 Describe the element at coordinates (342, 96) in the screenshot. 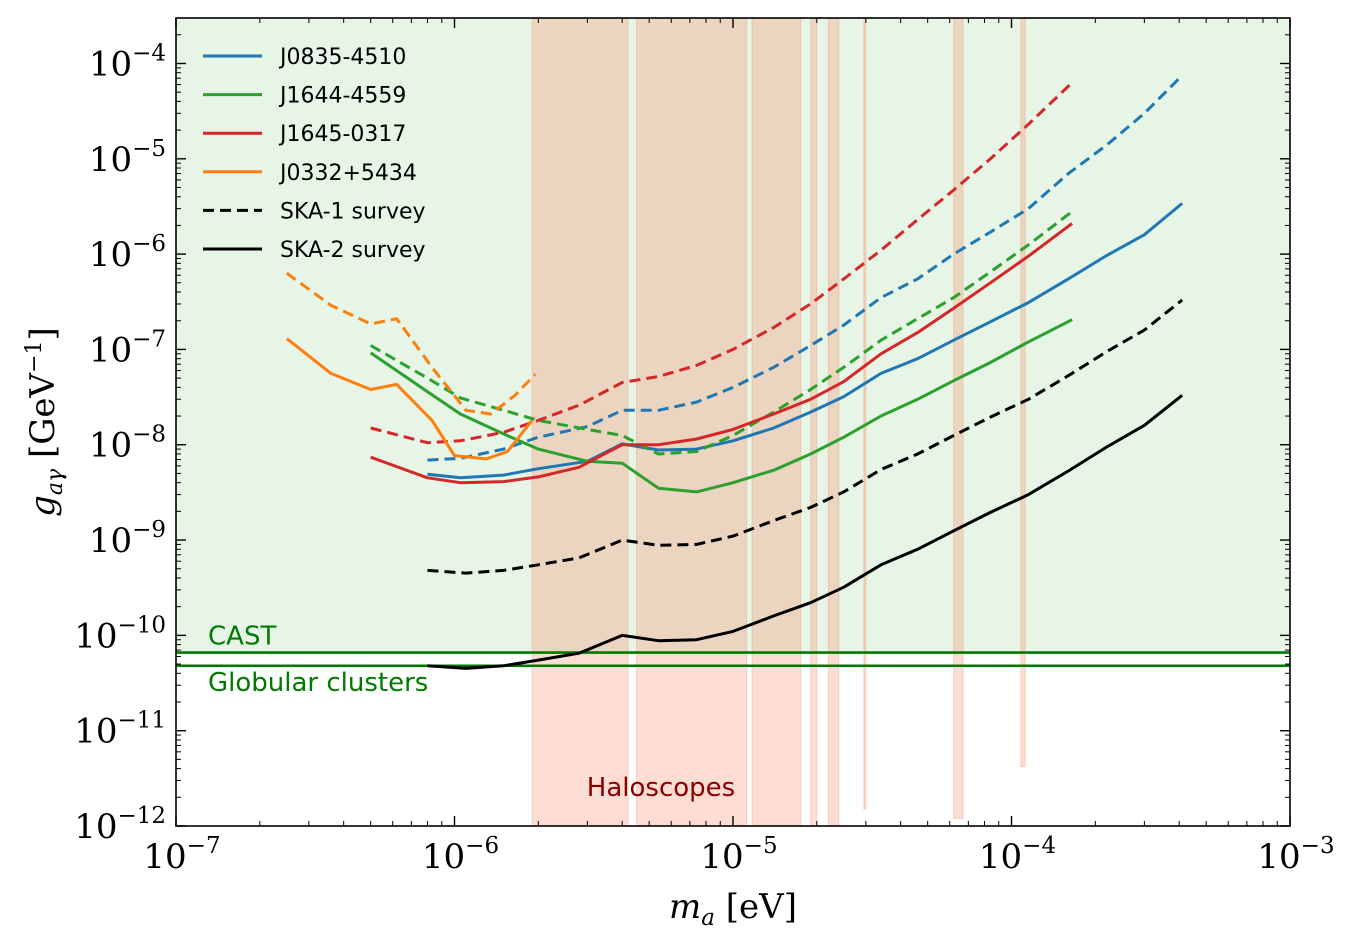

I see `legend-label-j1644-4559: J1644-4559` at that location.